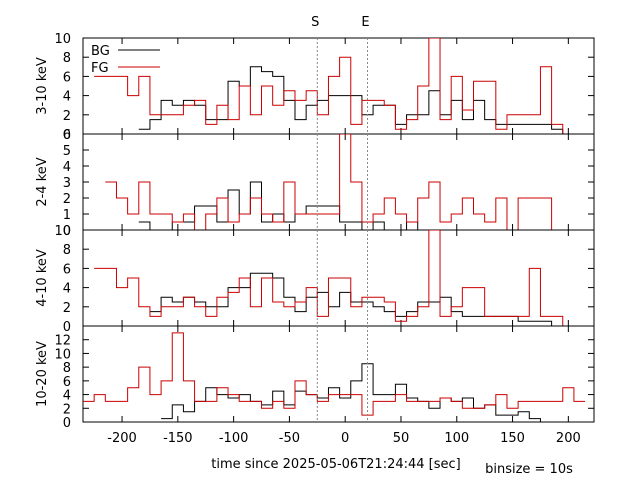 Image resolution: width=640 pixels, height=480 pixels. What do you see at coordinates (42, 181) in the screenshot?
I see `y-axis-label: 2-4 keV` at bounding box center [42, 181].